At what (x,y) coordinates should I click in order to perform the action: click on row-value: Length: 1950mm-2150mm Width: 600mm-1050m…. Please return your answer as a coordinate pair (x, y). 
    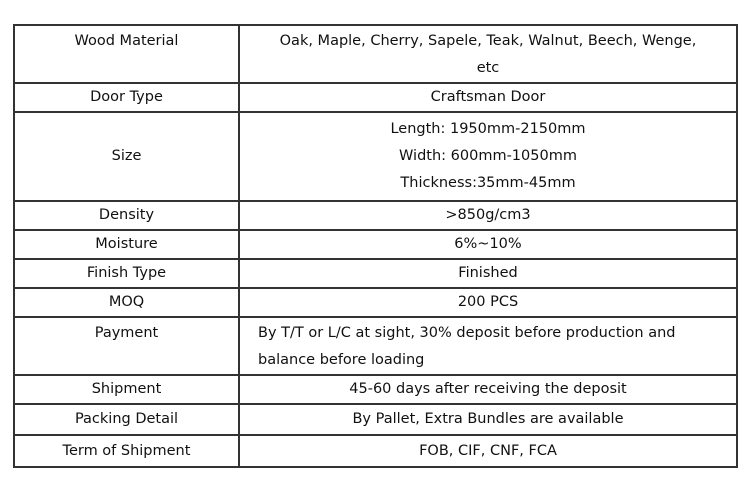
    Looking at the image, I should click on (488, 156).